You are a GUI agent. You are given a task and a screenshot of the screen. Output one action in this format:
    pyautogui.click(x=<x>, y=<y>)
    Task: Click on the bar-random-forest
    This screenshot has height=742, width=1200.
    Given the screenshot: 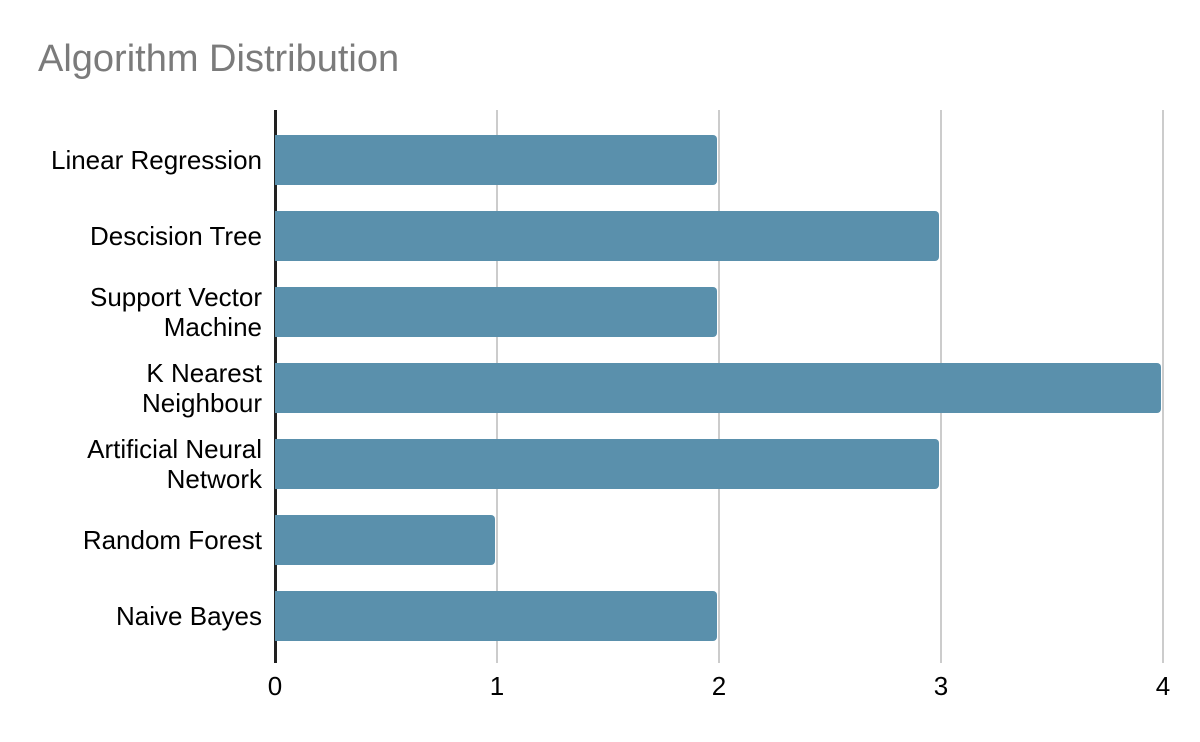 What is the action you would take?
    pyautogui.click(x=385, y=540)
    